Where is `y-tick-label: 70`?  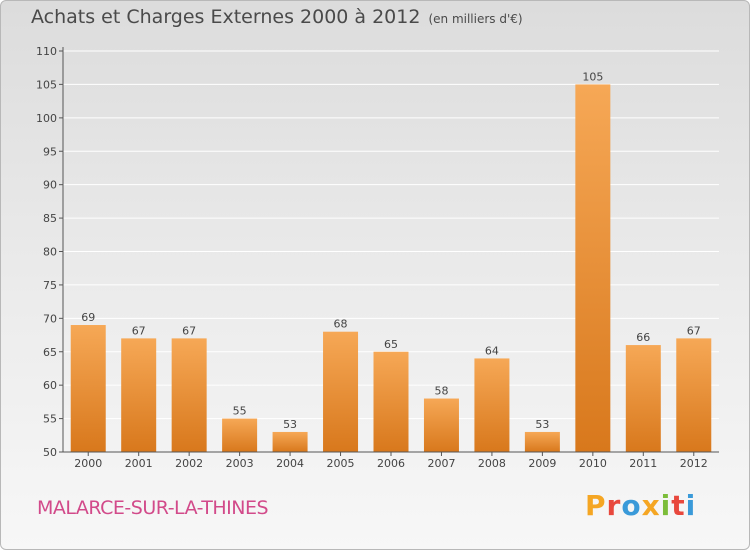 y-tick-label: 70 is located at coordinates (50, 318).